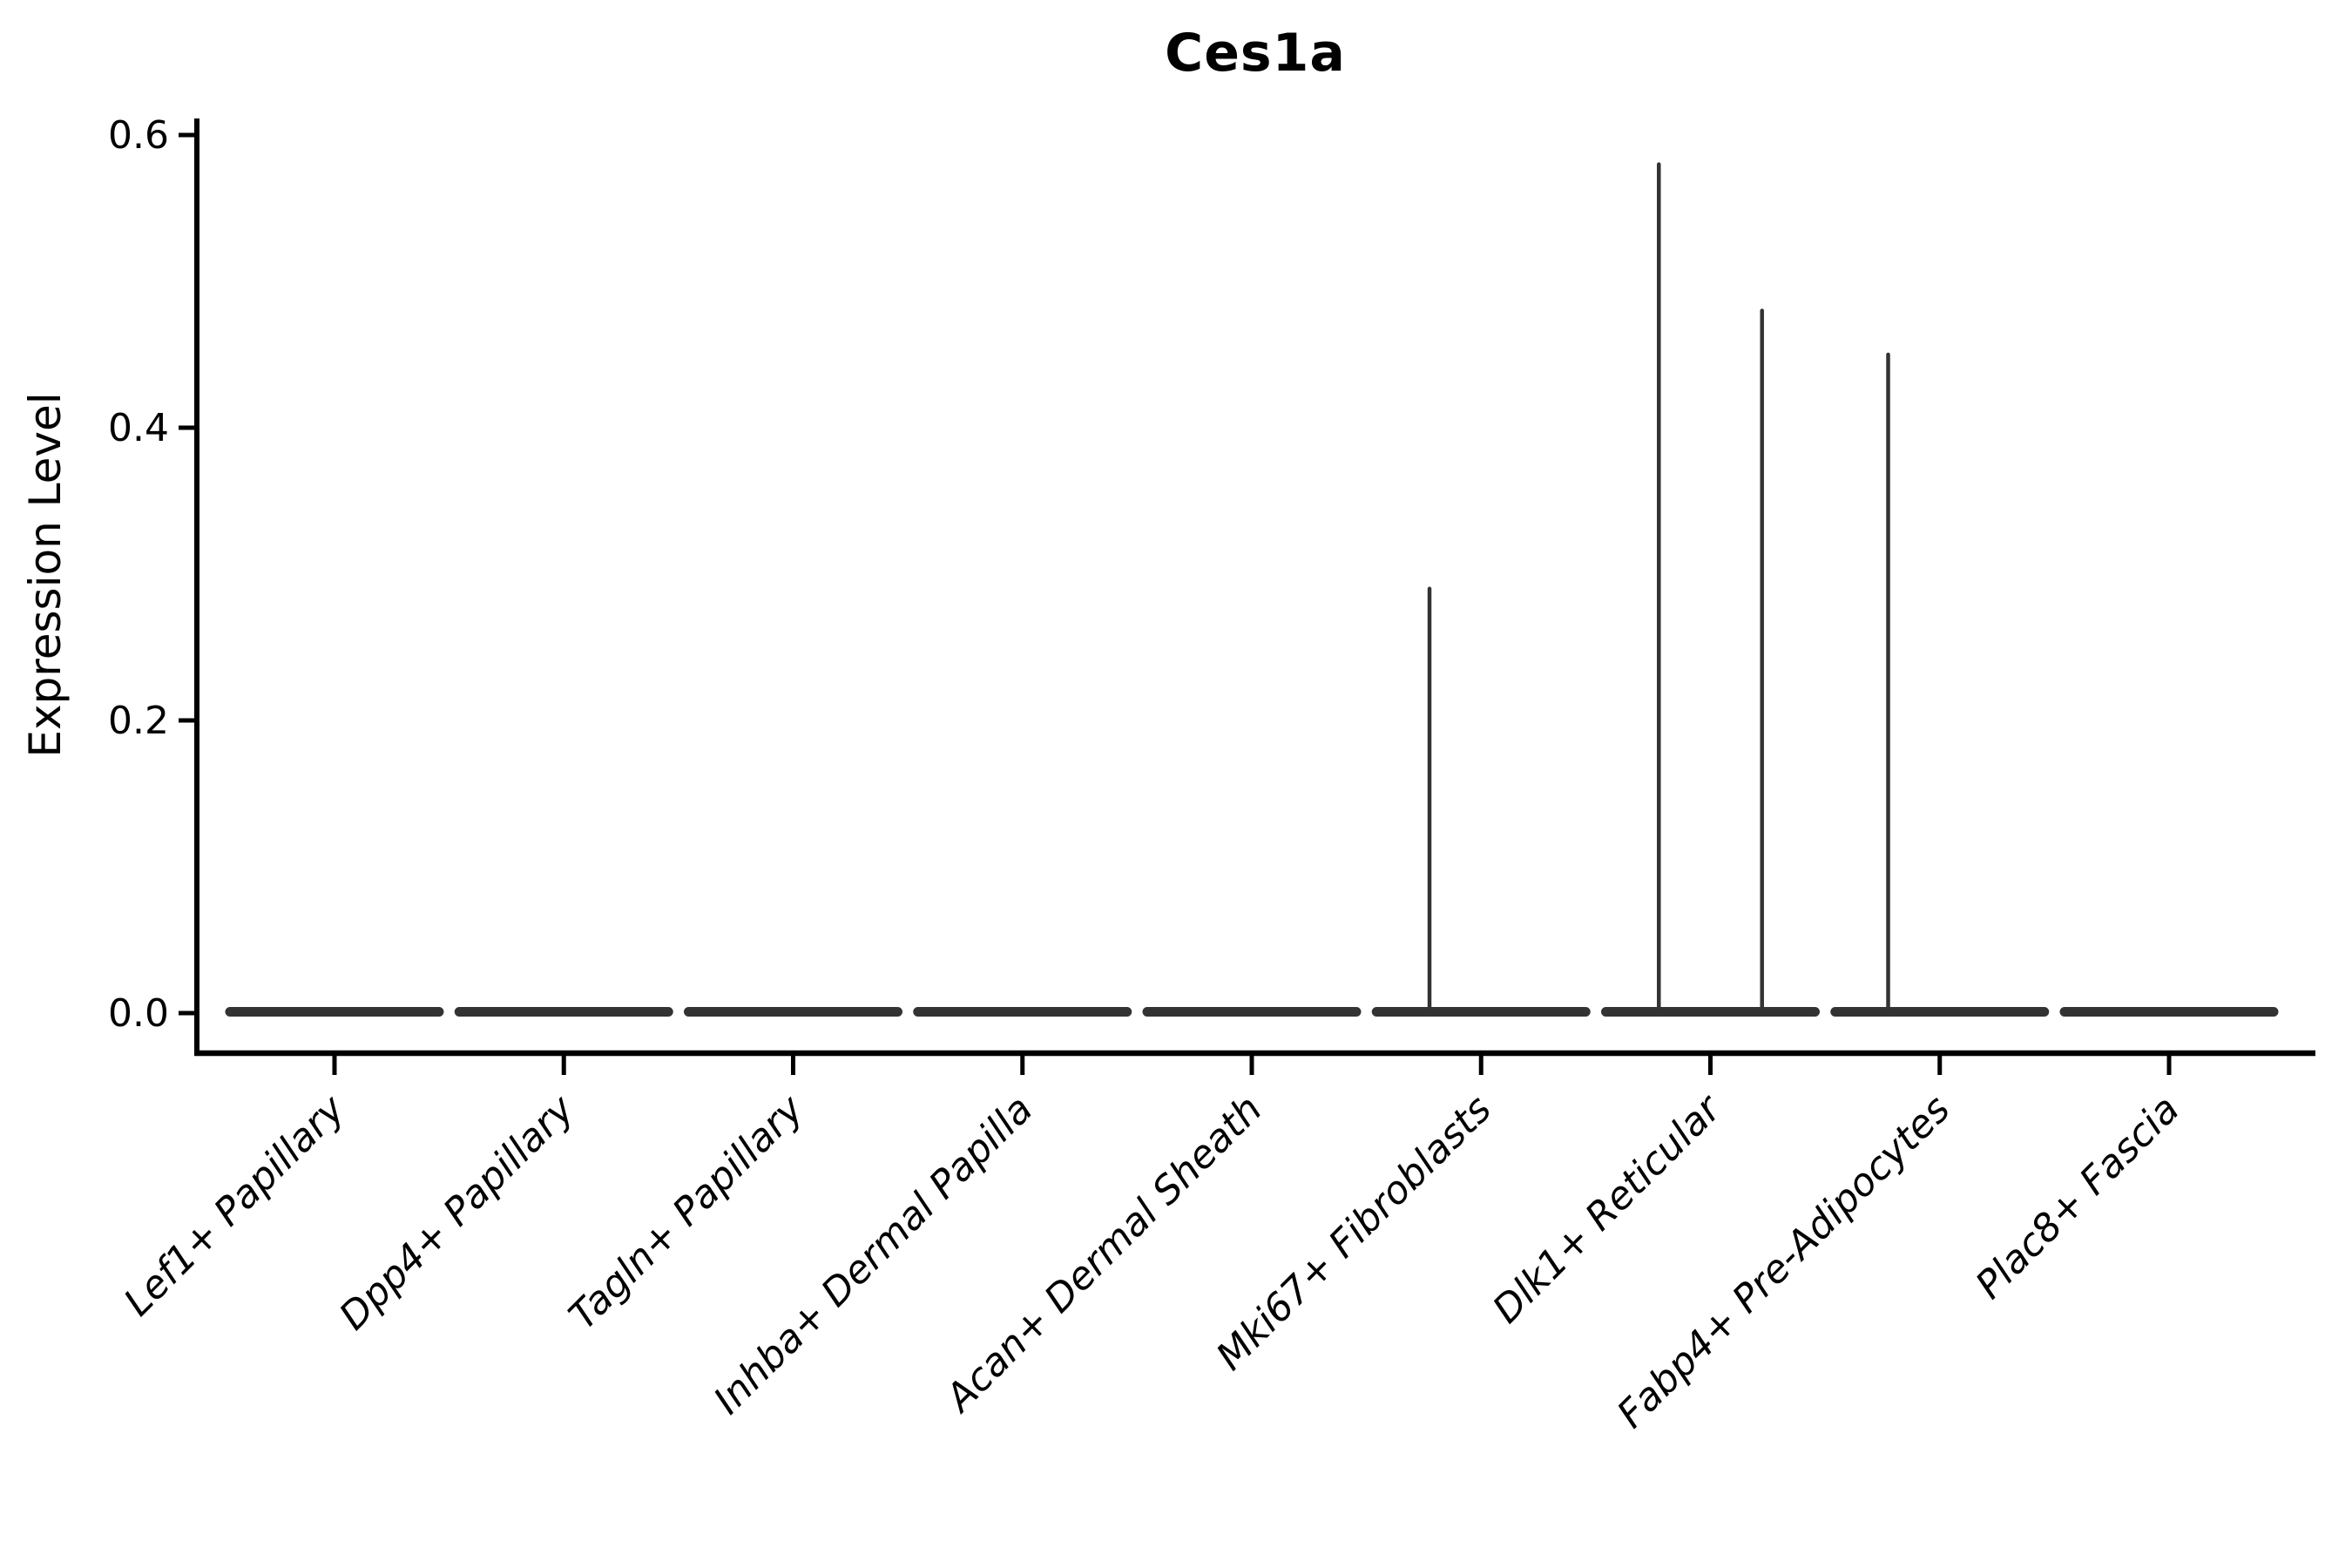 Image resolution: width=2352 pixels, height=1568 pixels. Describe the element at coordinates (1255, 53) in the screenshot. I see `chart-title: Ces1a` at that location.